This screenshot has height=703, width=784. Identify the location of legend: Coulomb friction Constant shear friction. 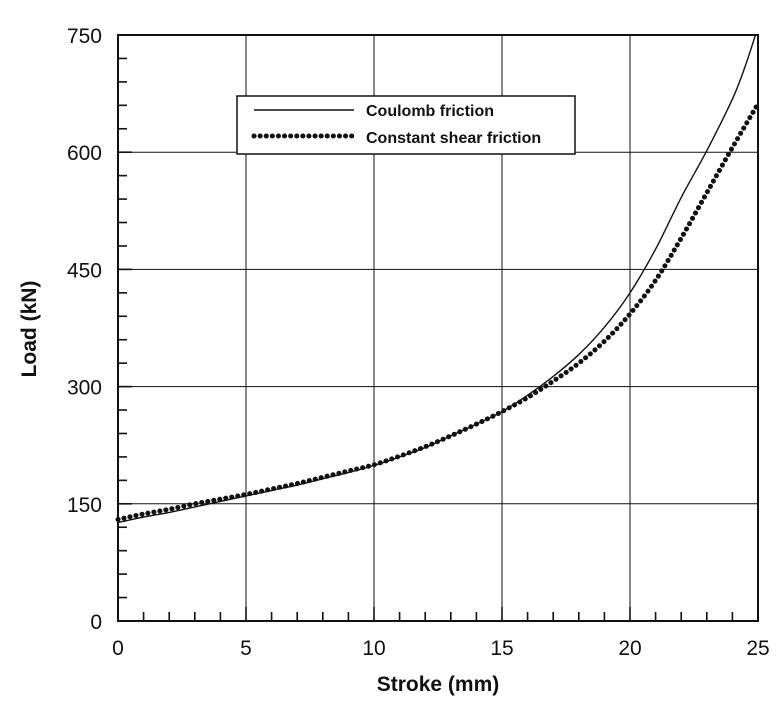
(406, 125).